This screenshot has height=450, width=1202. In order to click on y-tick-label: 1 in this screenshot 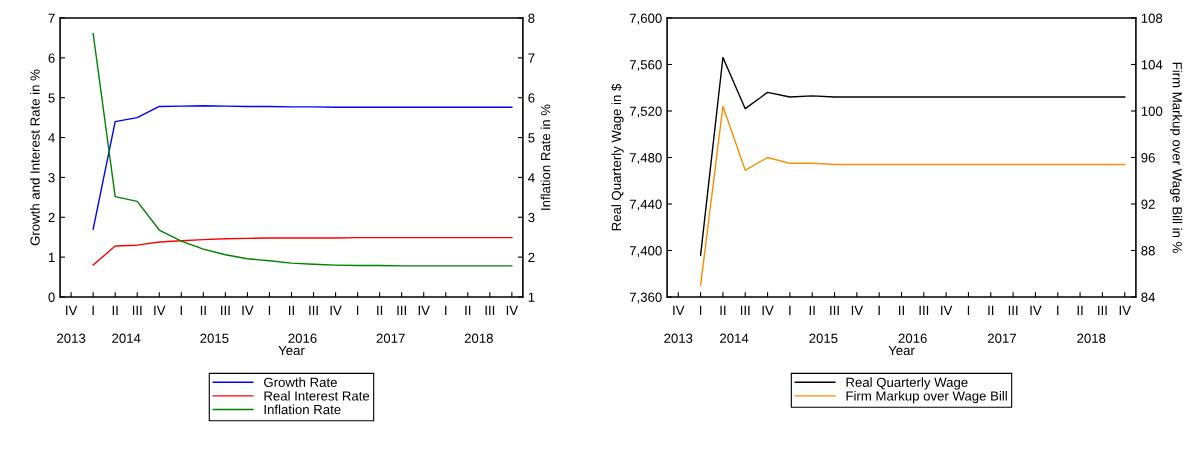, I will do `click(51, 257)`.